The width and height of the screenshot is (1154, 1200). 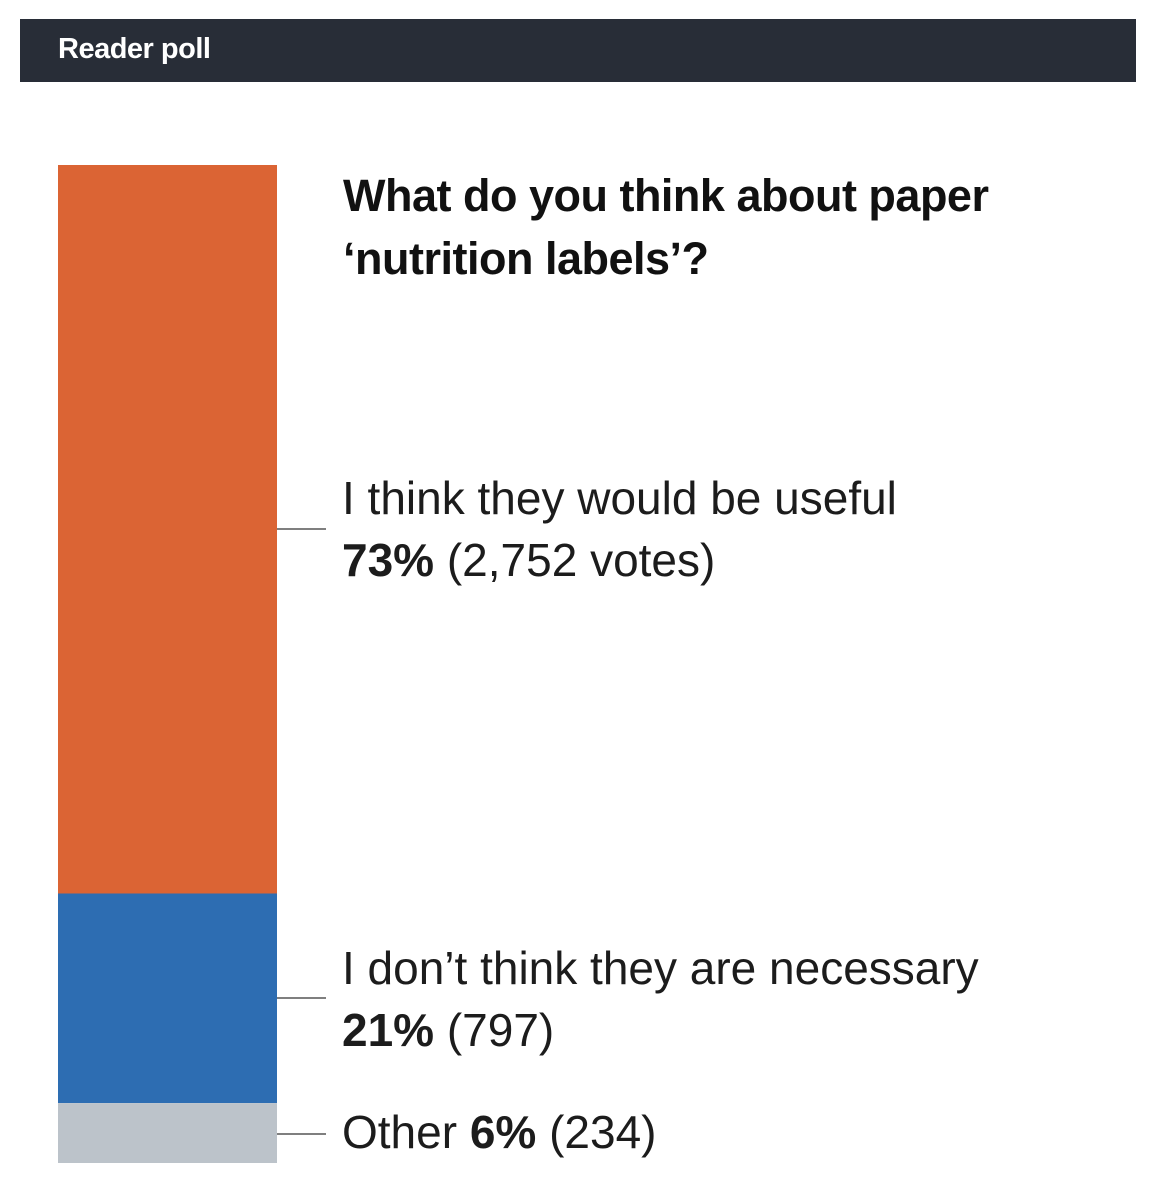 What do you see at coordinates (581, 560) in the screenshot?
I see `answer-votes: (2,752 votes)` at bounding box center [581, 560].